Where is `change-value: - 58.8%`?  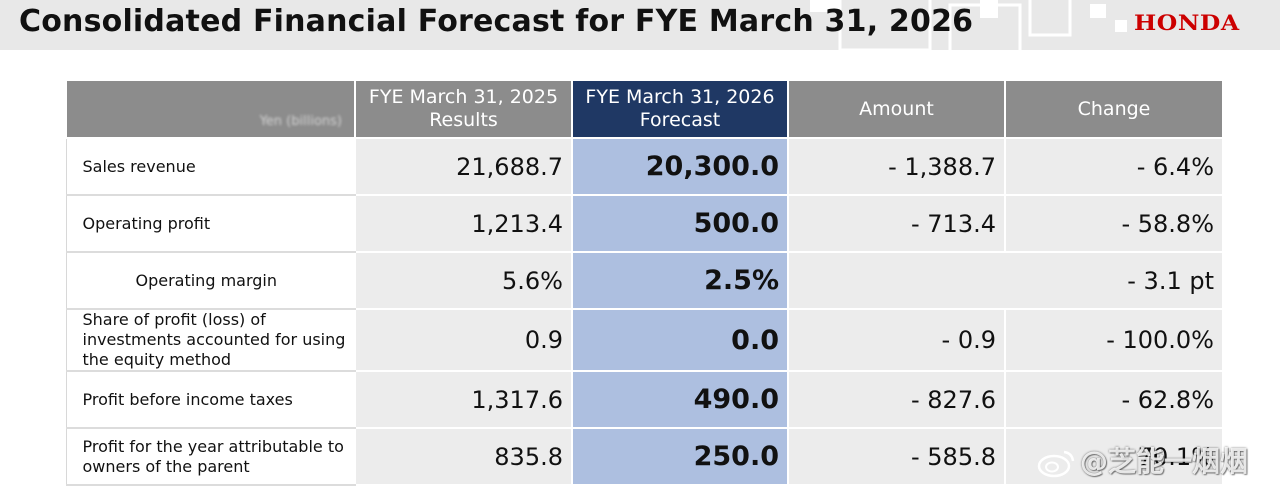
change-value: - 58.8% is located at coordinates (1114, 223).